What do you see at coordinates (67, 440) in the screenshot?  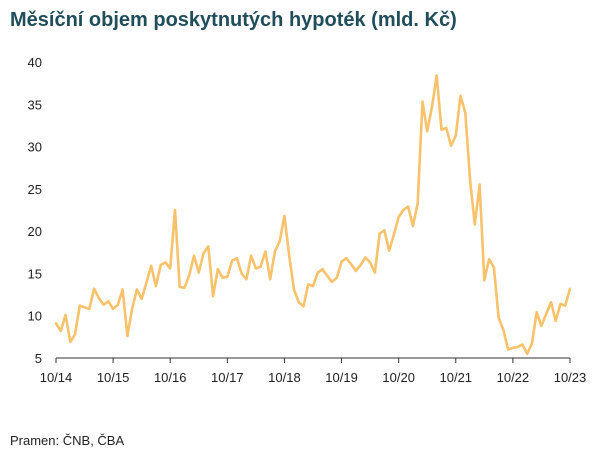 I see `source-note: Pramen: ČNB, ČBA` at bounding box center [67, 440].